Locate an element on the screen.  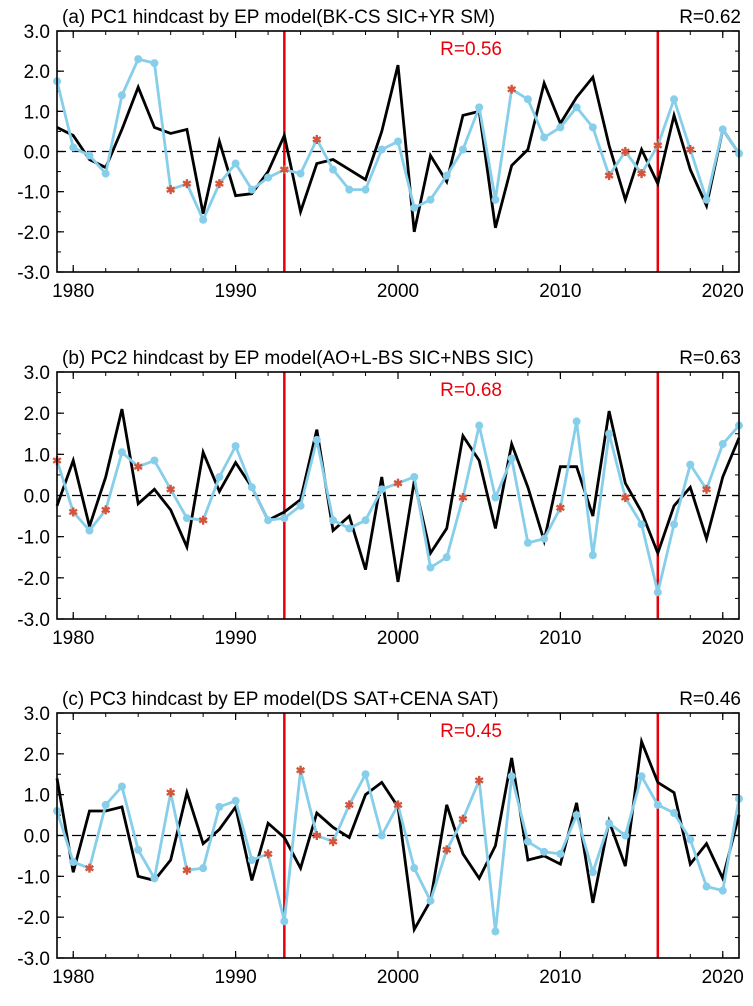
y-tick-label: 3.0 is located at coordinates (37, 32).